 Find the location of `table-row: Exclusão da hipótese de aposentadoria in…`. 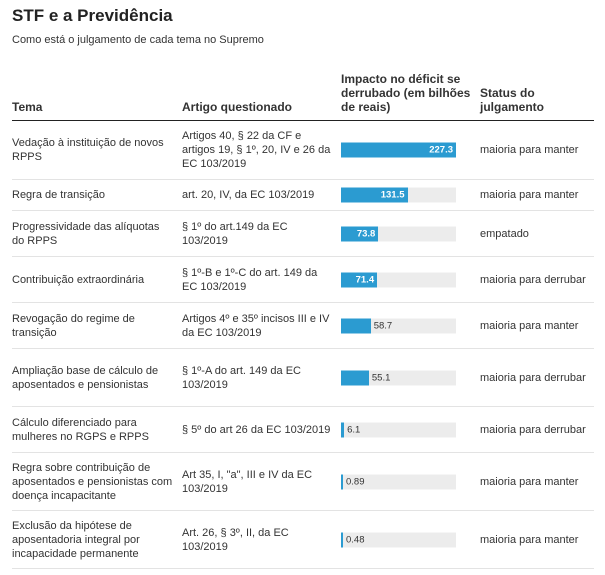

table-row: Exclusão da hipótese de aposentadoria in… is located at coordinates (303, 540).